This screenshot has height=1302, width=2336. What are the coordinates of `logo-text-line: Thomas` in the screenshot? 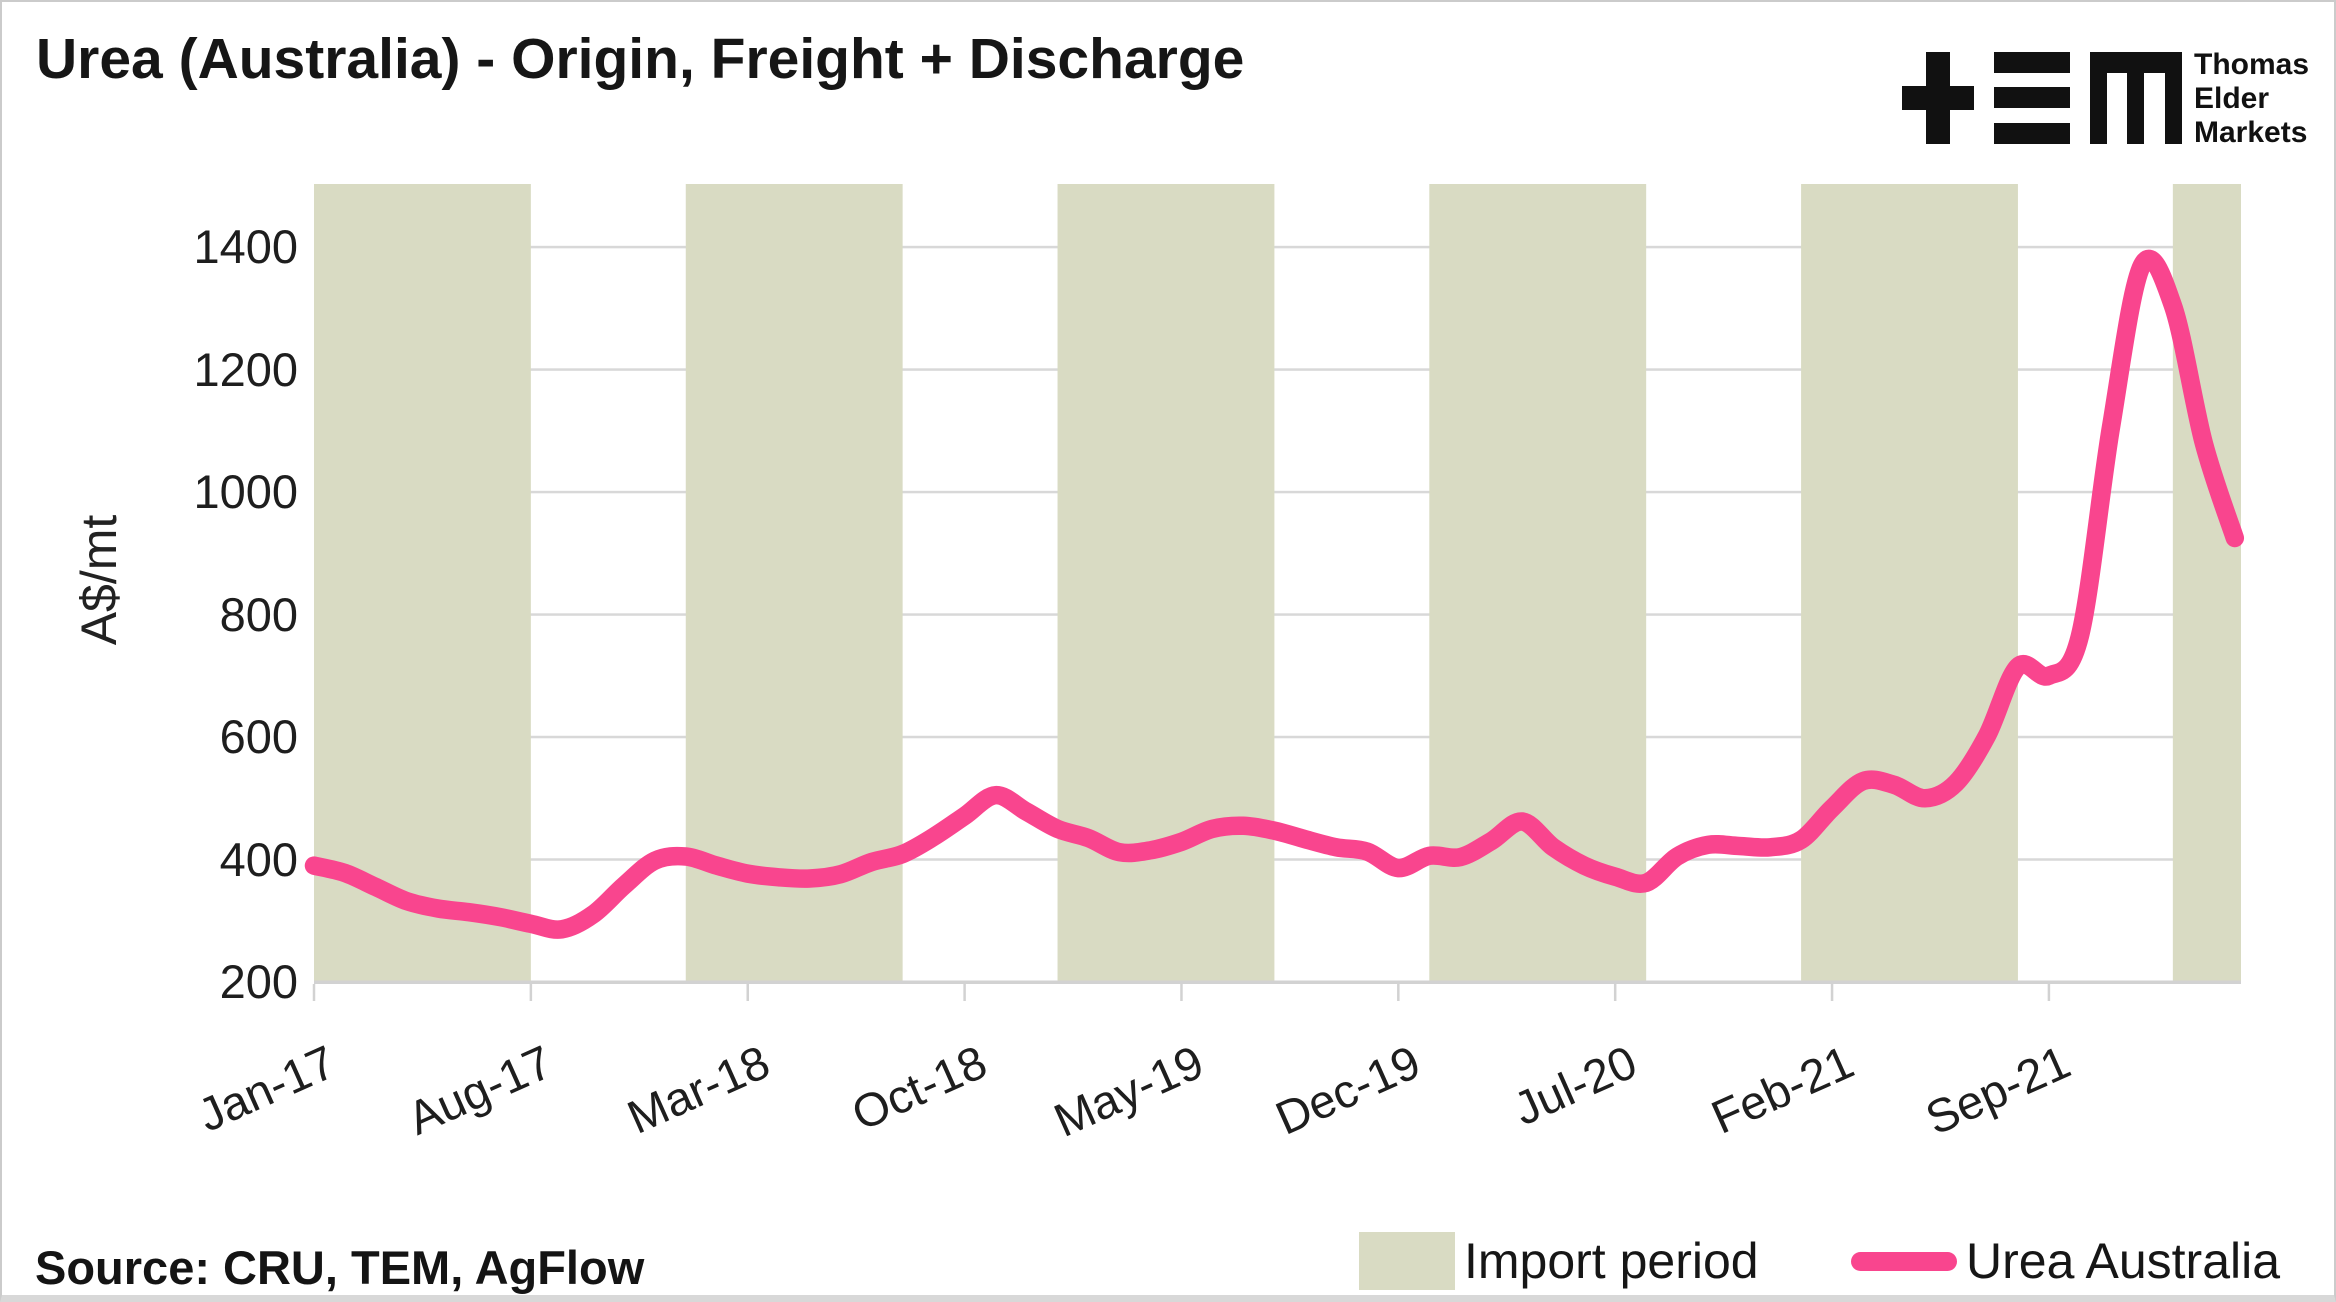 It's located at (2252, 64).